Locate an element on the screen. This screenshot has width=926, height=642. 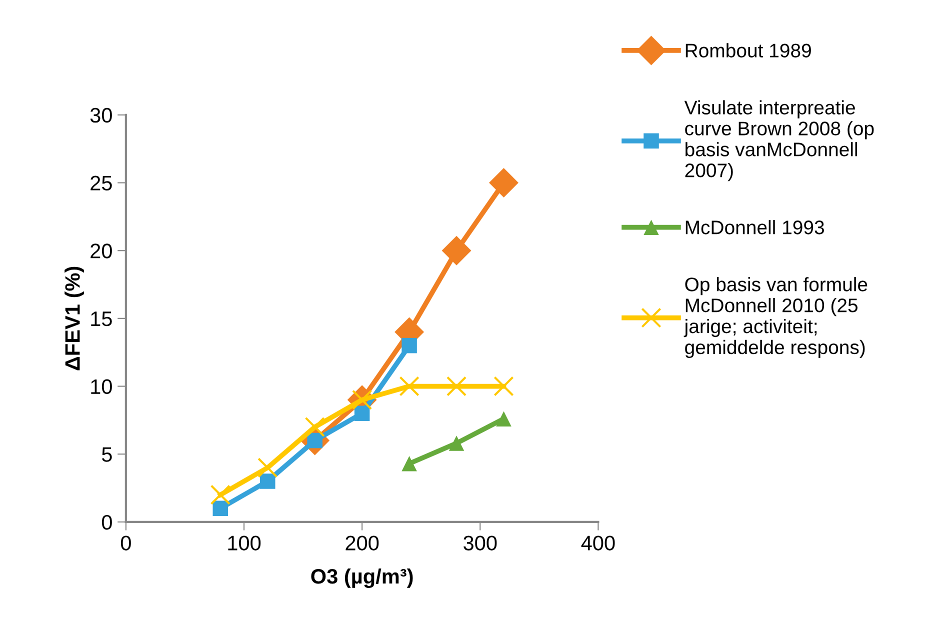
y-tick-label: 5 is located at coordinates (107, 454).